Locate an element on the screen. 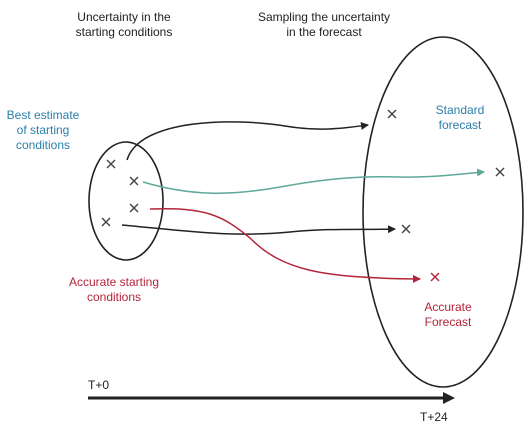  accurate-start-label-line2: conditions is located at coordinates (114, 297).